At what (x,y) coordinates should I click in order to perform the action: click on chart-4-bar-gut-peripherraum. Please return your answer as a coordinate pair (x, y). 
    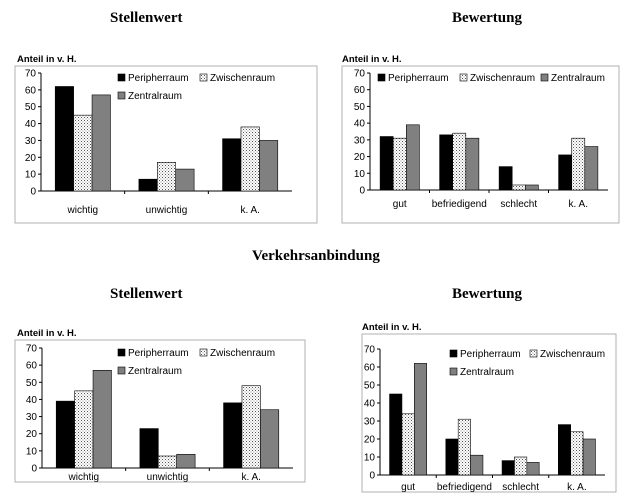
    Looking at the image, I should click on (396, 434).